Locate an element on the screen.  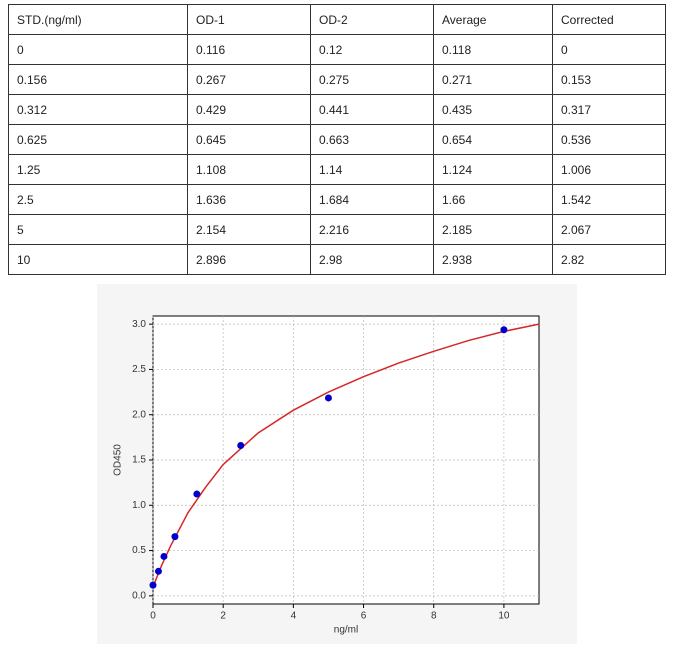
y-tick-label: 2.5 is located at coordinates (139, 369).